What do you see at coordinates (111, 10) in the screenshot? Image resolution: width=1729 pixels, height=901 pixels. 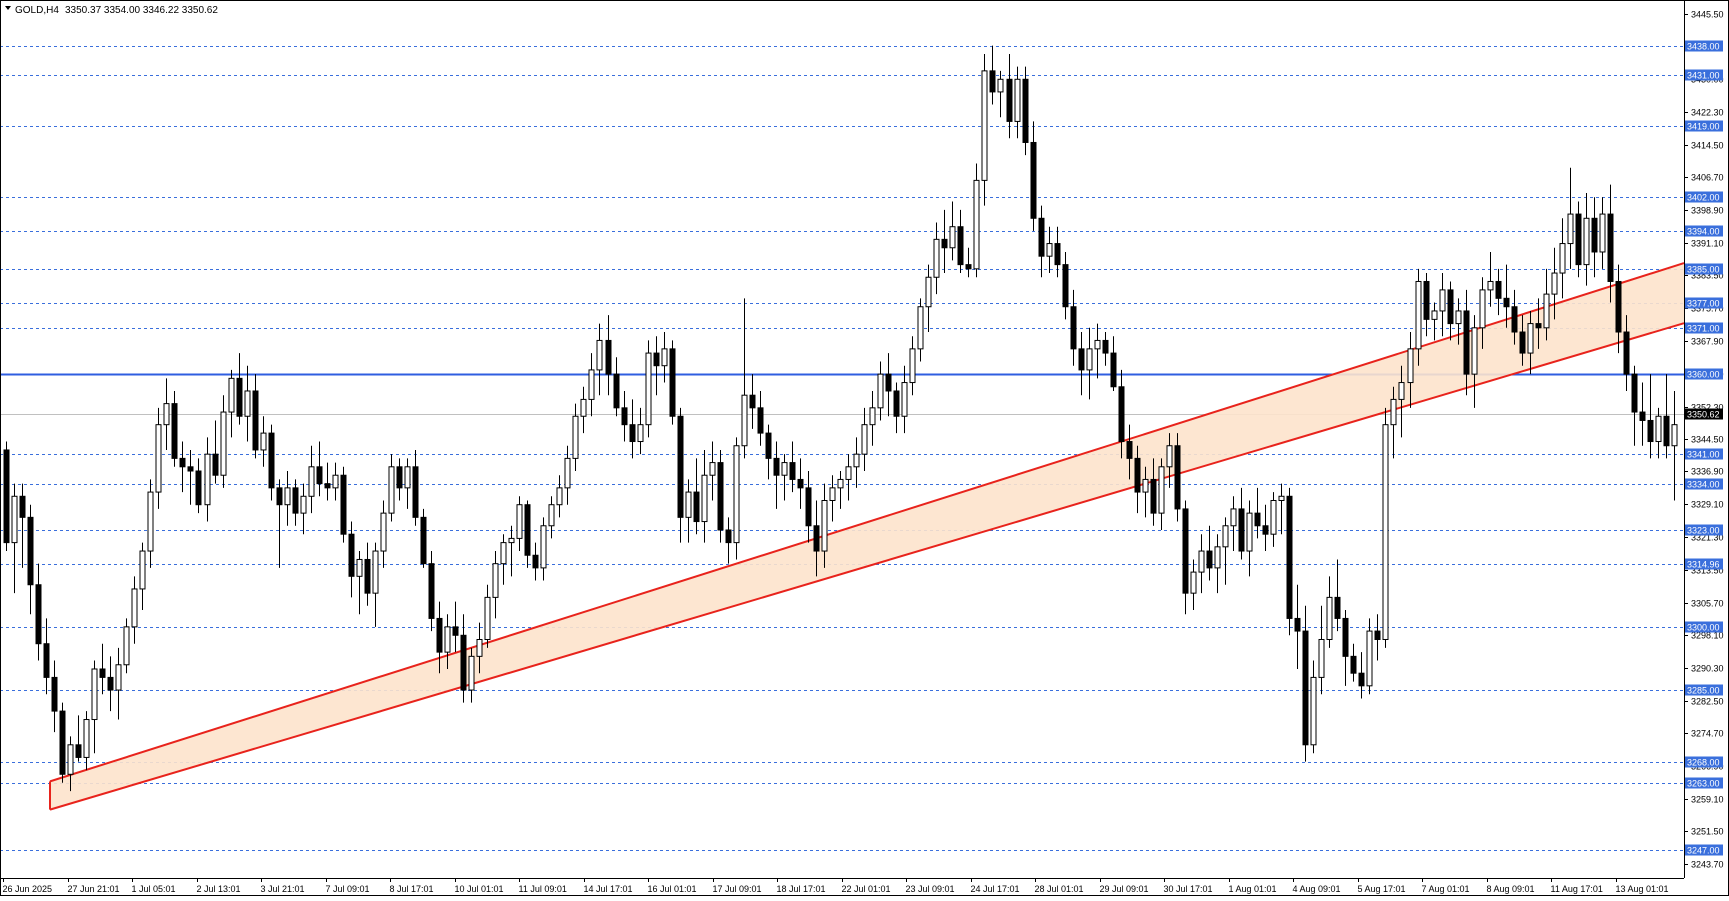 I see `chart-header: GOLD,H4 3350.37 3354.00 3346.22 3350.62` at bounding box center [111, 10].